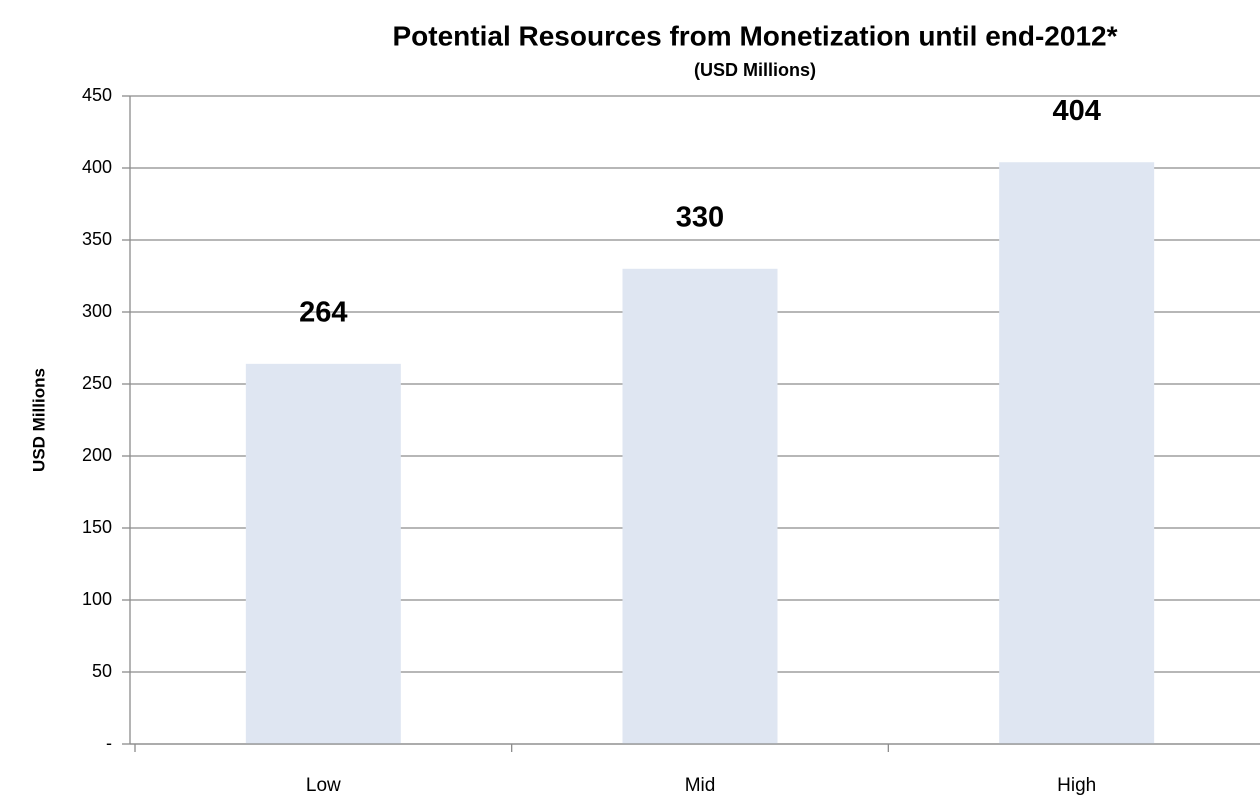 This screenshot has height=801, width=1260. Describe the element at coordinates (97, 95) in the screenshot. I see `y-tick-label: 450` at that location.